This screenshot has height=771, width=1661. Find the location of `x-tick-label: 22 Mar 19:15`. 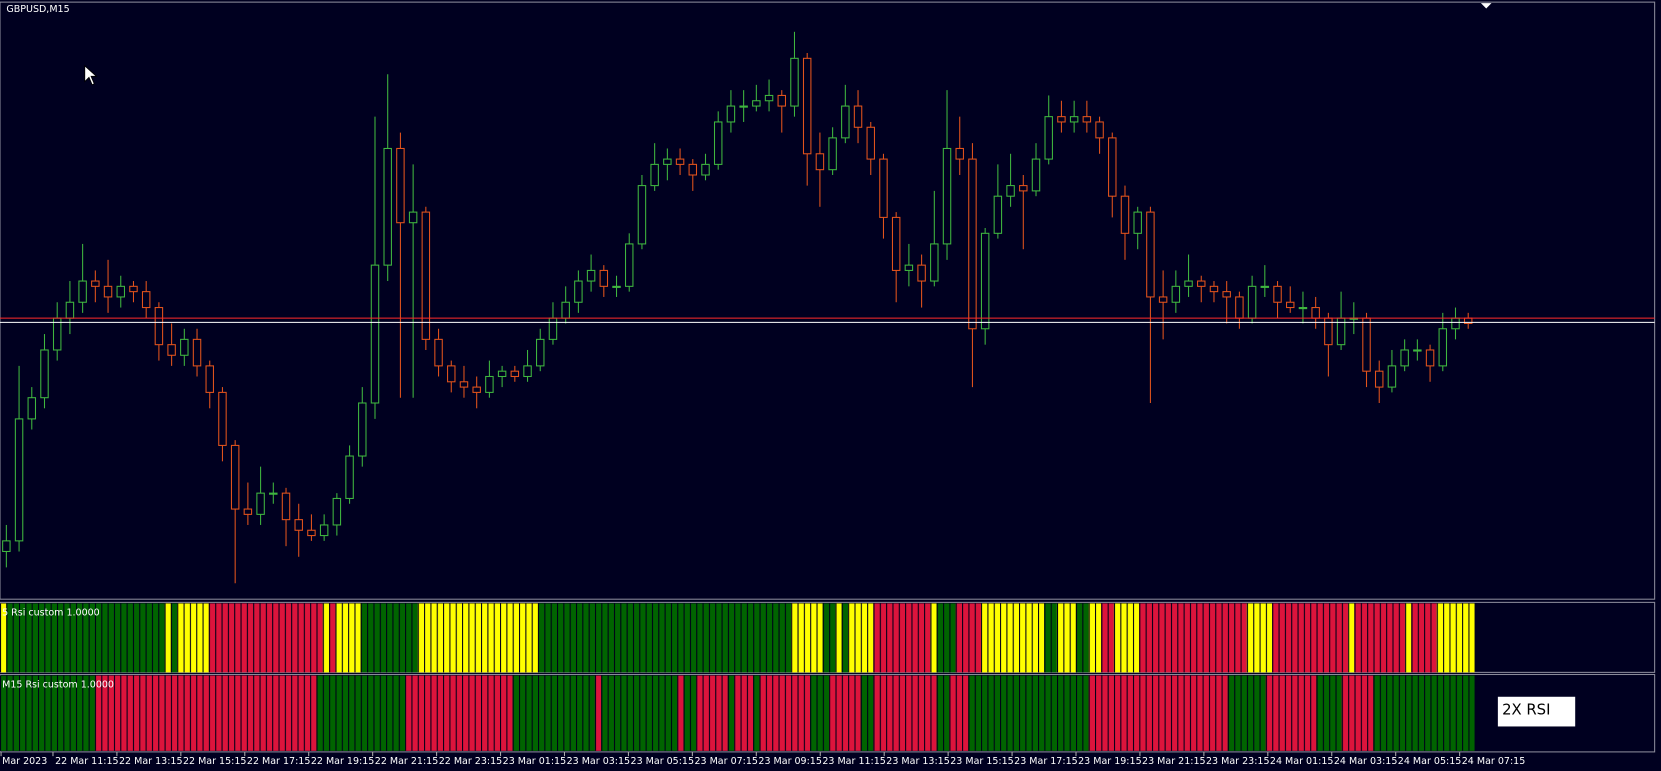

x-tick-label: 22 Mar 19:15 is located at coordinates (343, 761).